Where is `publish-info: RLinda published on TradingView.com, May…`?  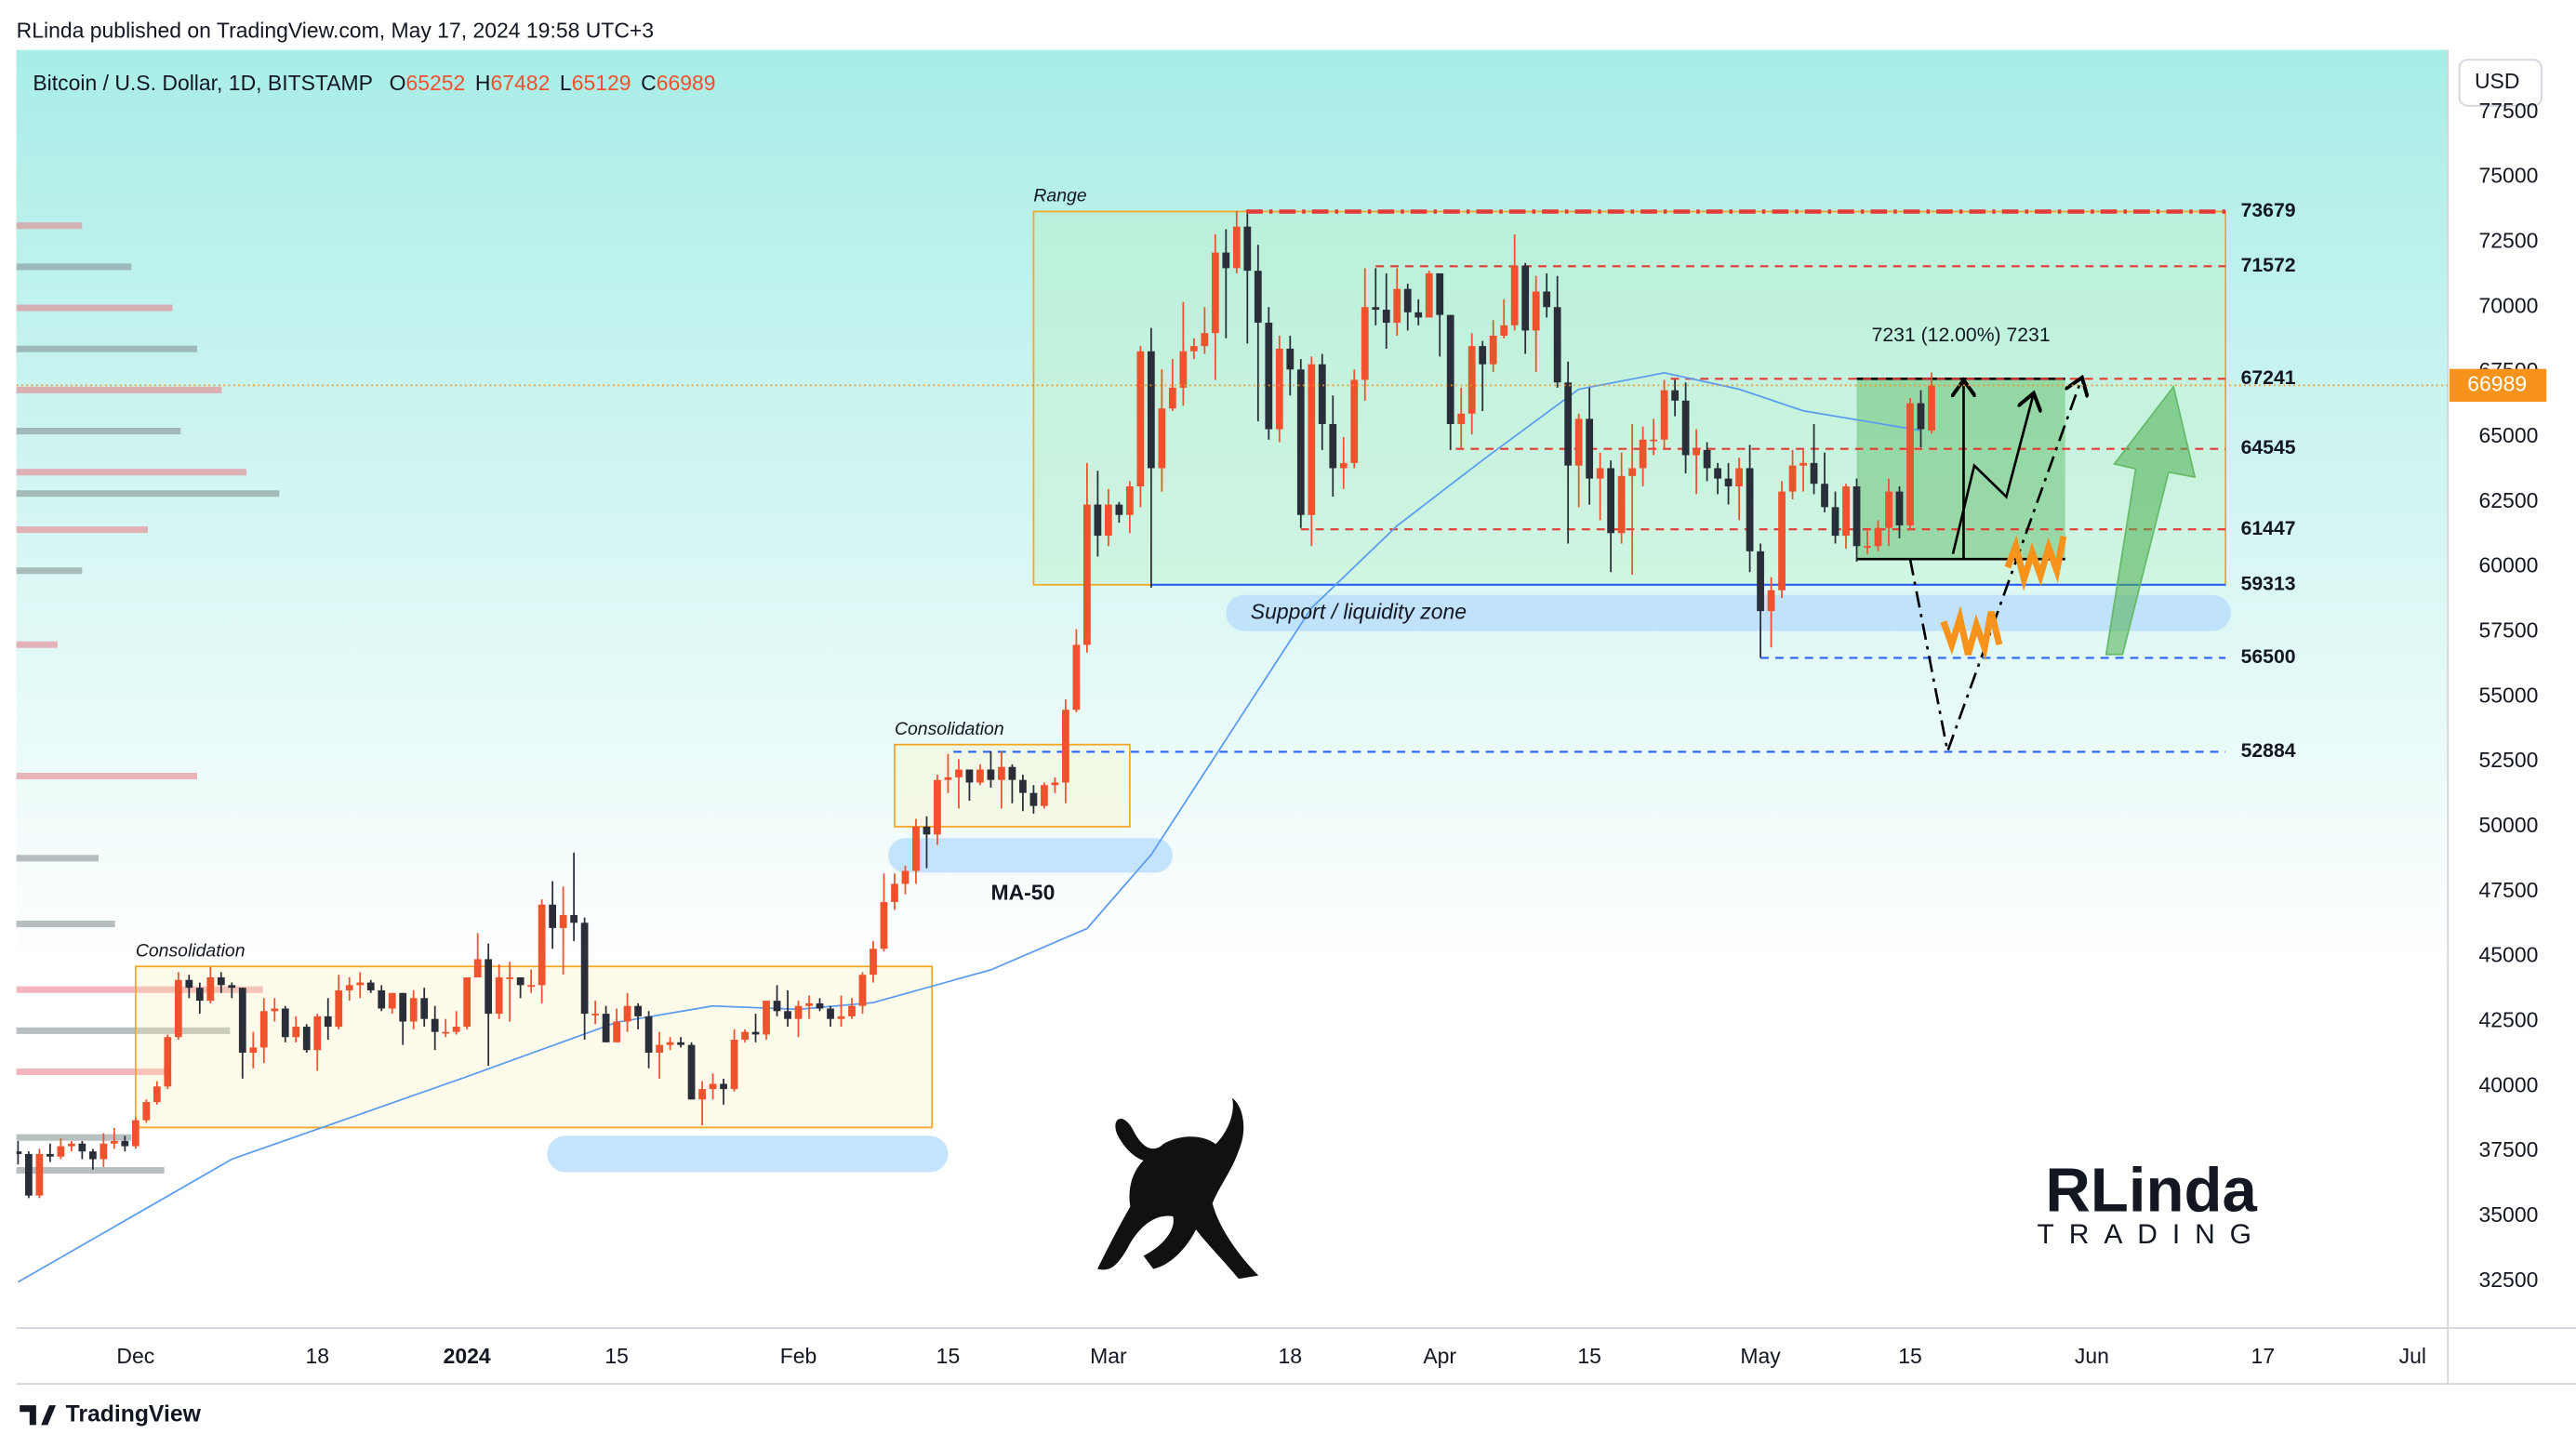 publish-info: RLinda published on TradingView.com, May… is located at coordinates (335, 30).